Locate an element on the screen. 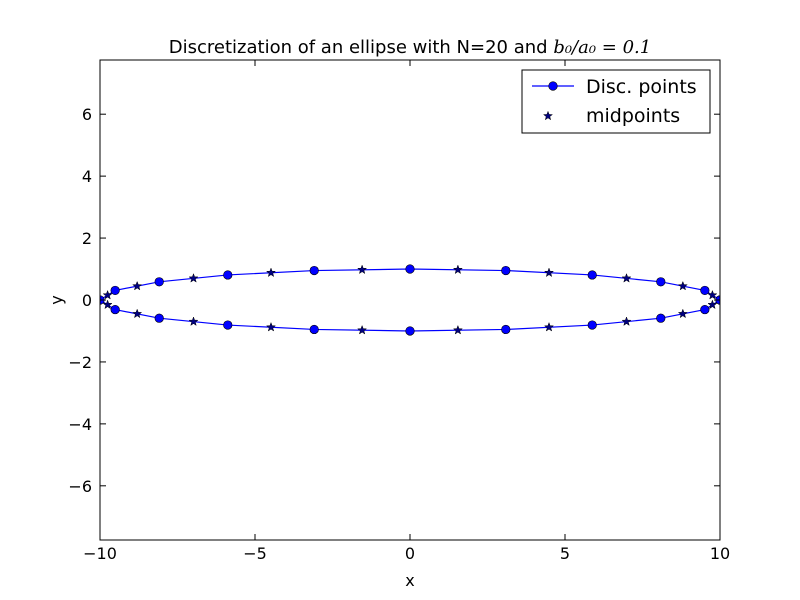  x-tick-label: −10 is located at coordinates (100, 553).